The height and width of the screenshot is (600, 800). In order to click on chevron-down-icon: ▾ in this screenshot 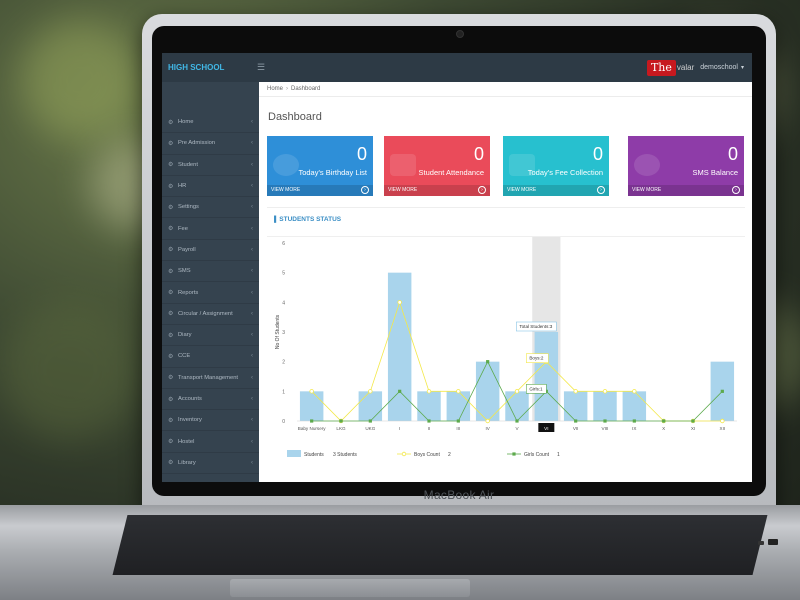, I will do `click(742, 68)`.